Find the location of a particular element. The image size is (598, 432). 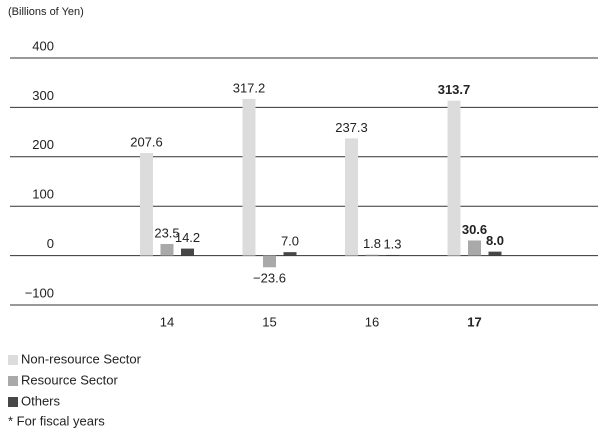

y-axis-label: (Billions of Yen) is located at coordinates (46, 12).